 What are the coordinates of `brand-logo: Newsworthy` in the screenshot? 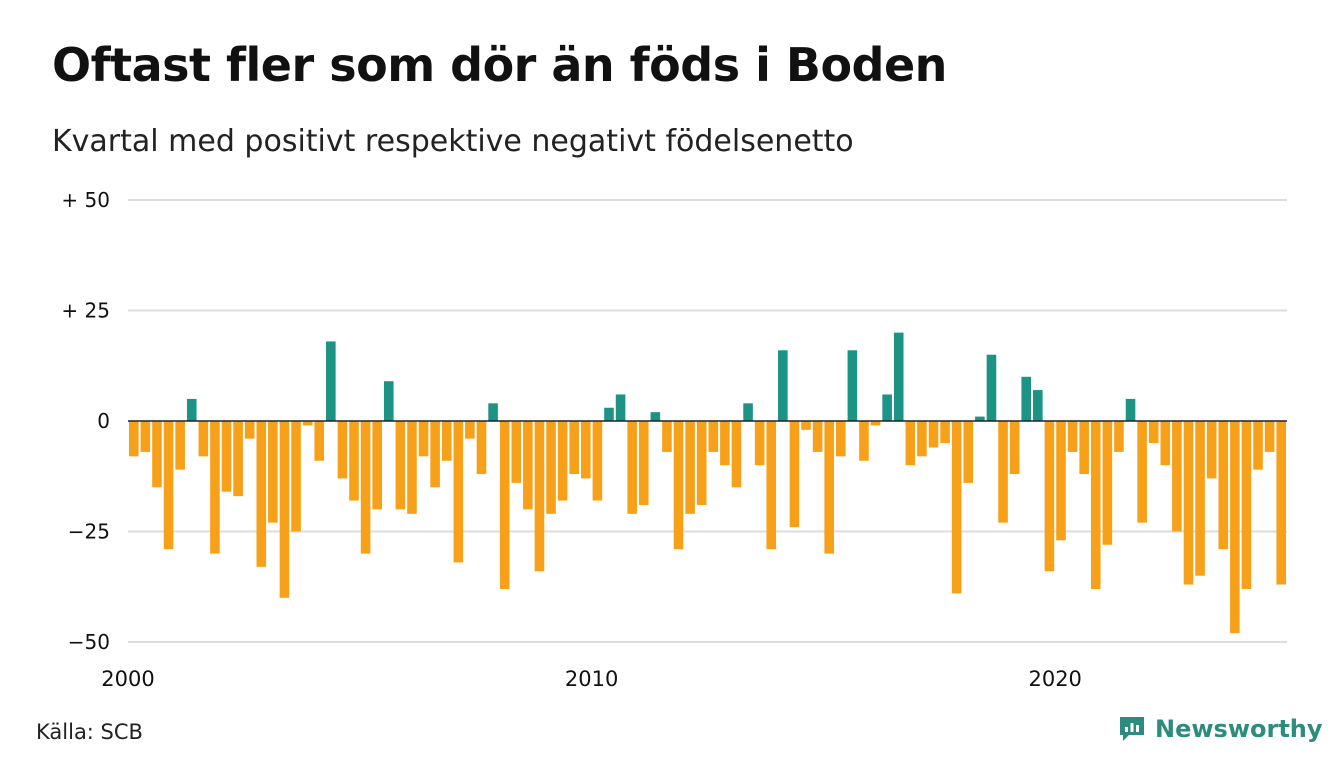 It's located at (1220, 729).